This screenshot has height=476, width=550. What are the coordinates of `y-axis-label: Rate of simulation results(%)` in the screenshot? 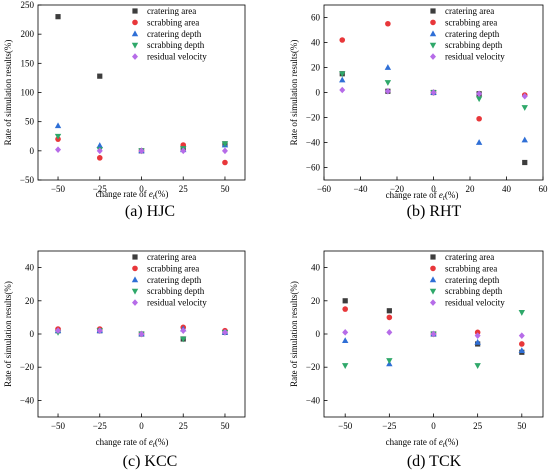 It's located at (8, 93).